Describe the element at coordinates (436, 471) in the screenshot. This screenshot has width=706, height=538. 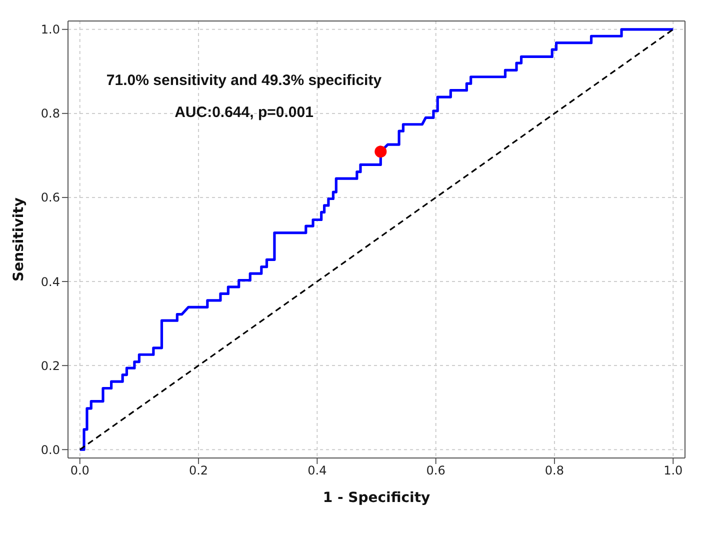
I see `x-tick-label: 0.6` at that location.